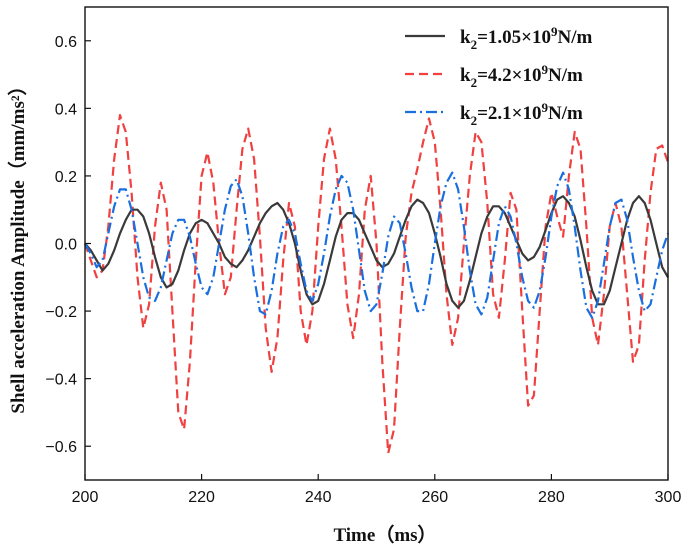  Describe the element at coordinates (551, 497) in the screenshot. I see `x-tick-label: 280` at that location.